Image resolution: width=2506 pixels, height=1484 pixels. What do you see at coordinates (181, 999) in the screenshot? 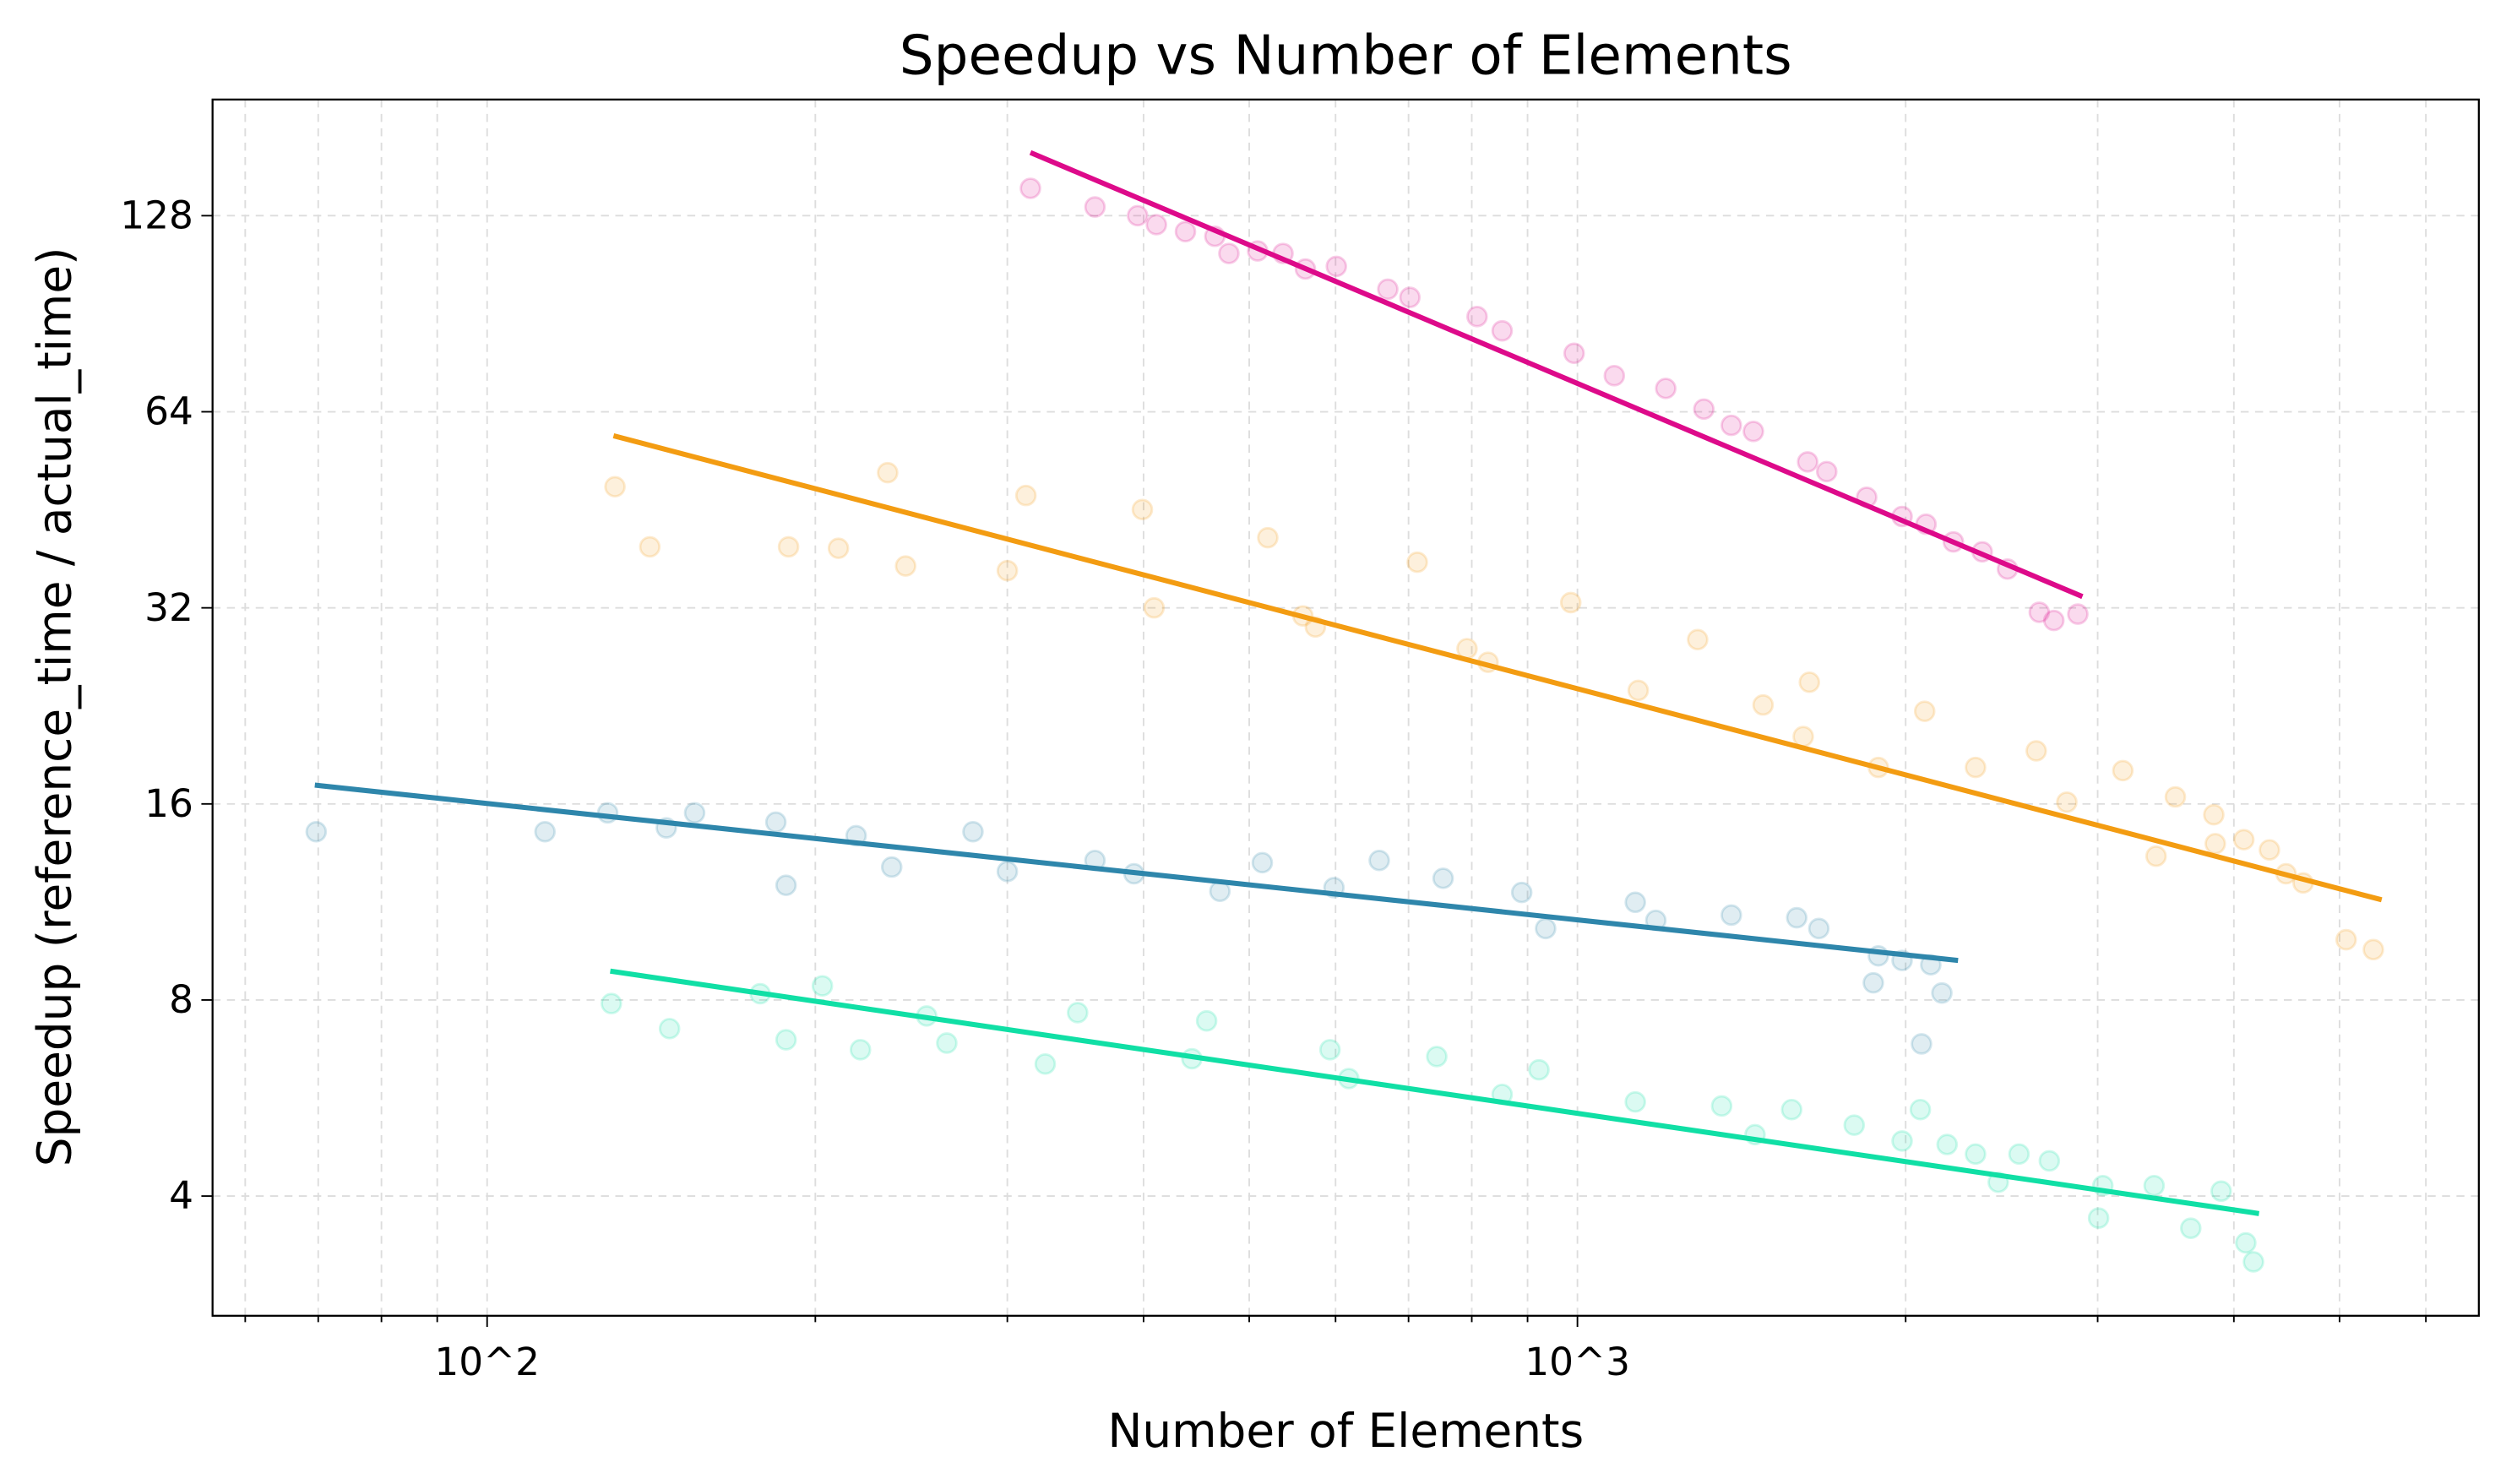
I see `y-tick-label: 8` at bounding box center [181, 999].